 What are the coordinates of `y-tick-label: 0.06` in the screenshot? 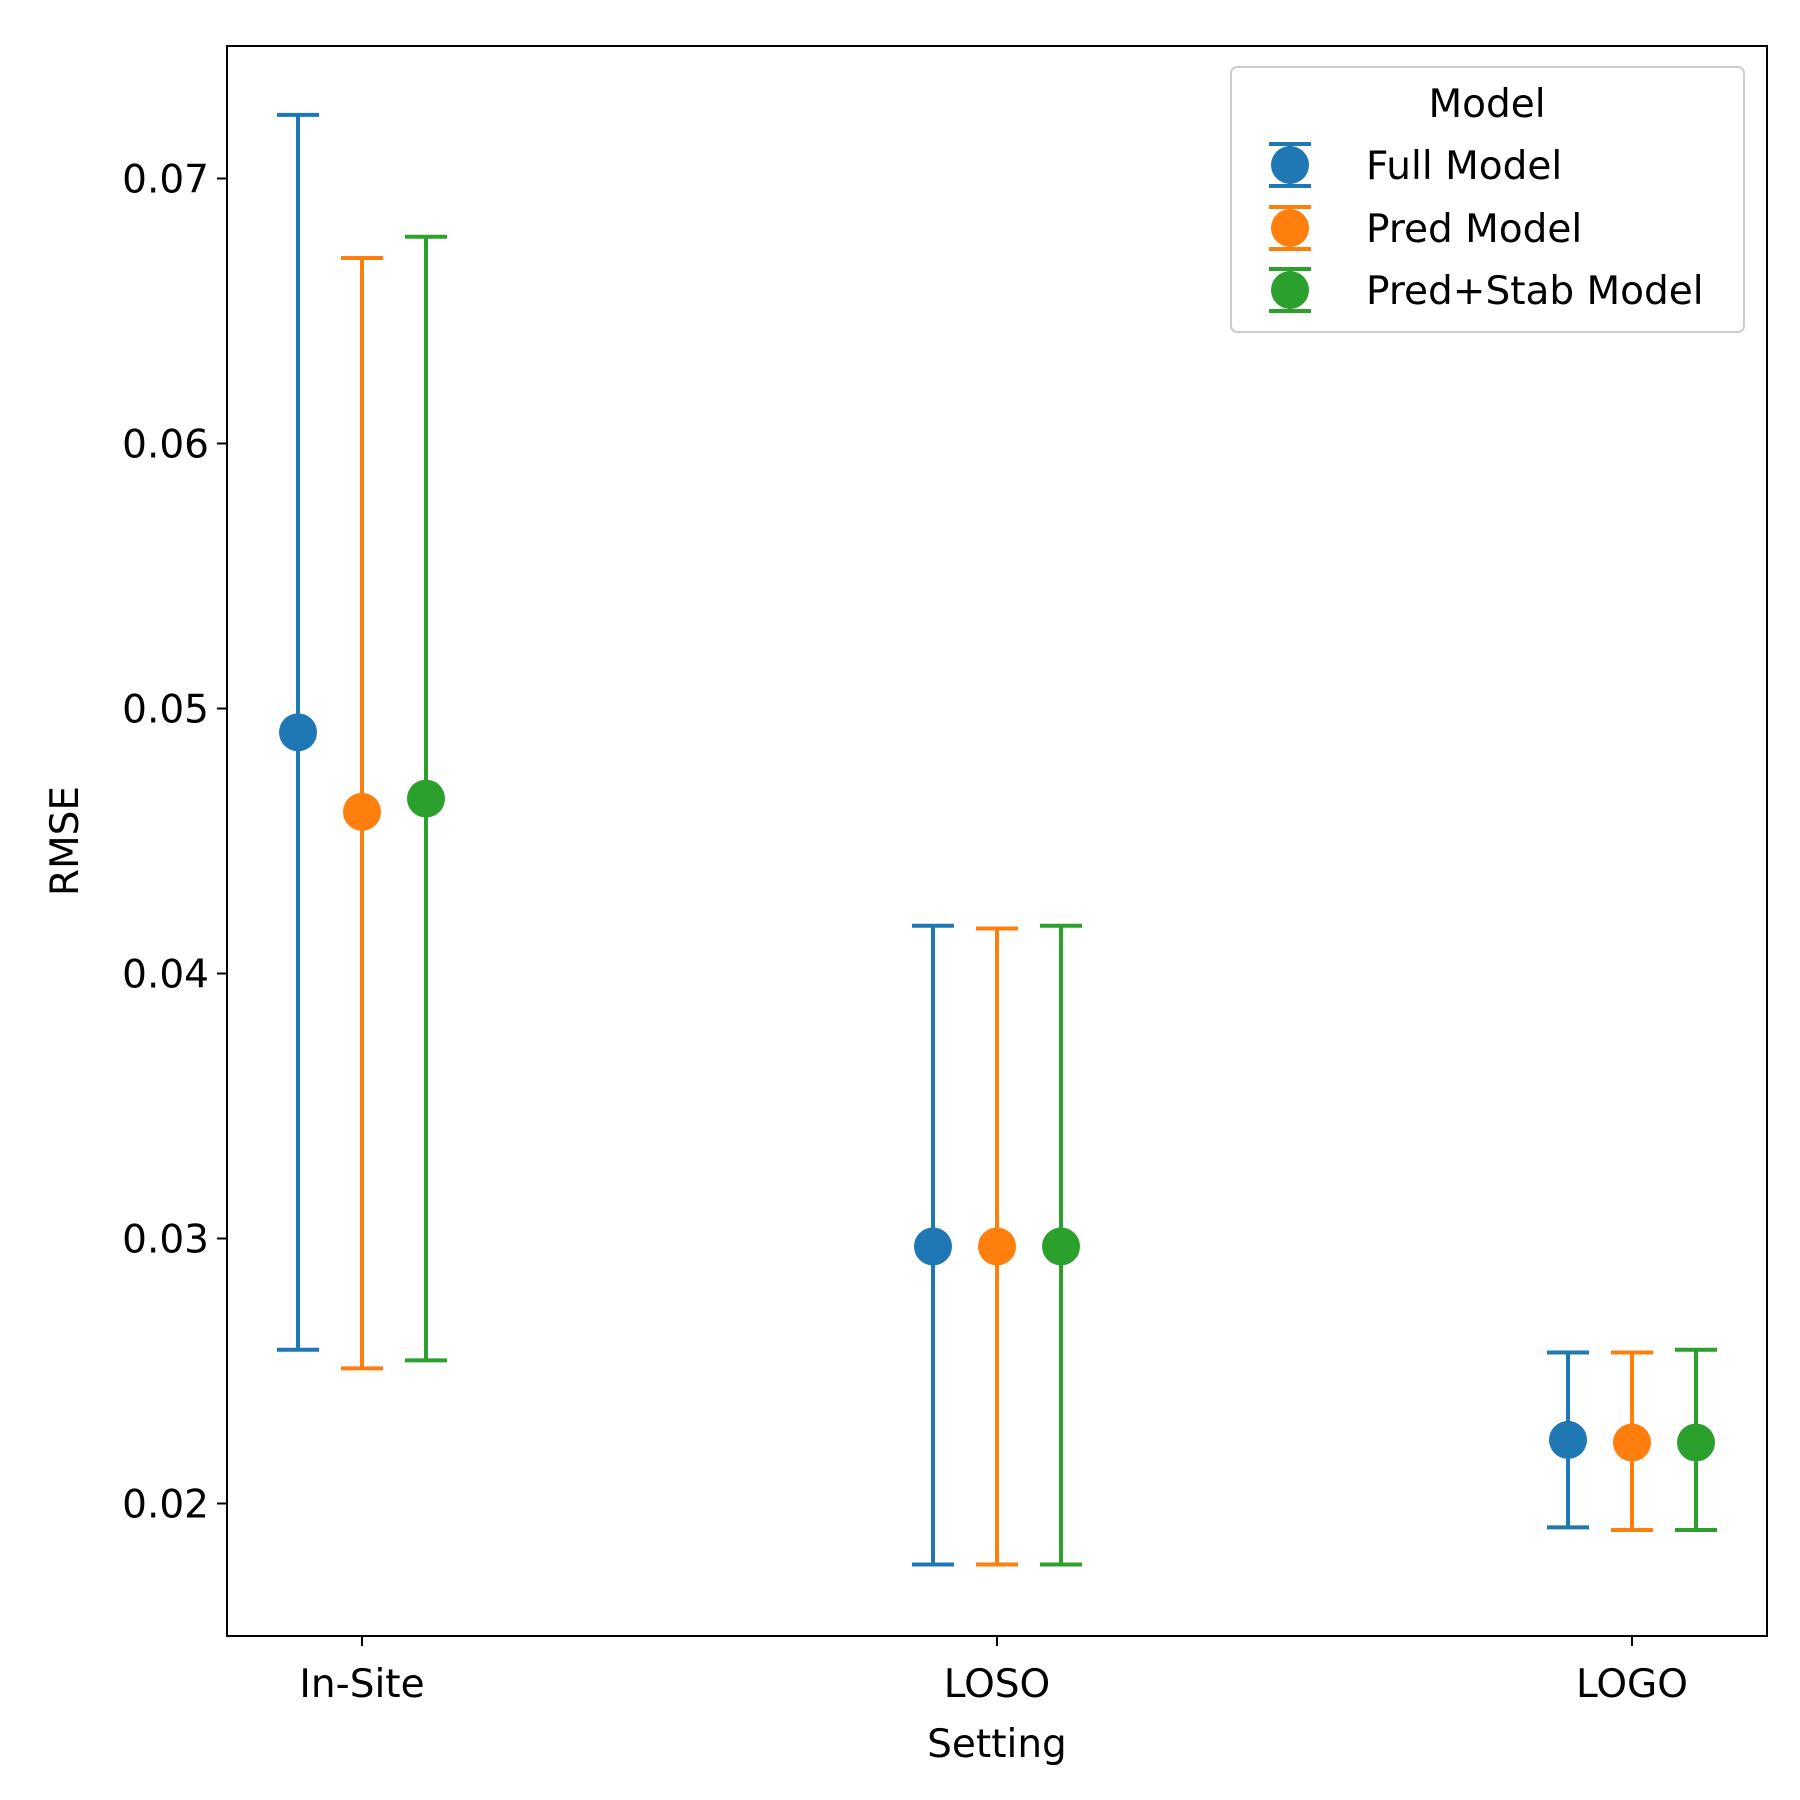 It's located at (165, 445).